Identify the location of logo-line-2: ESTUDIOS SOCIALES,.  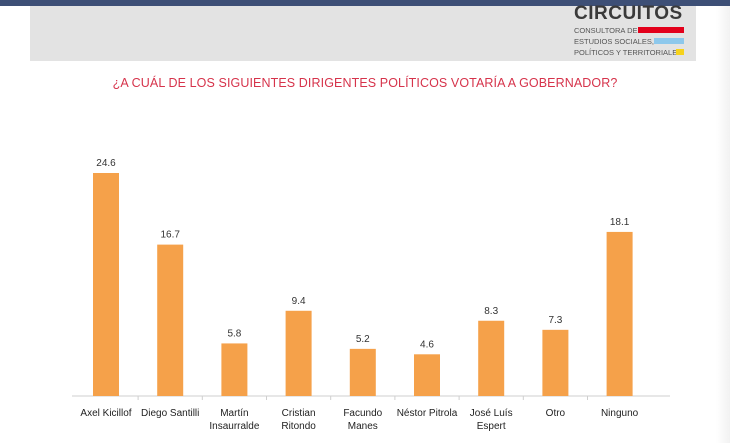
(614, 41).